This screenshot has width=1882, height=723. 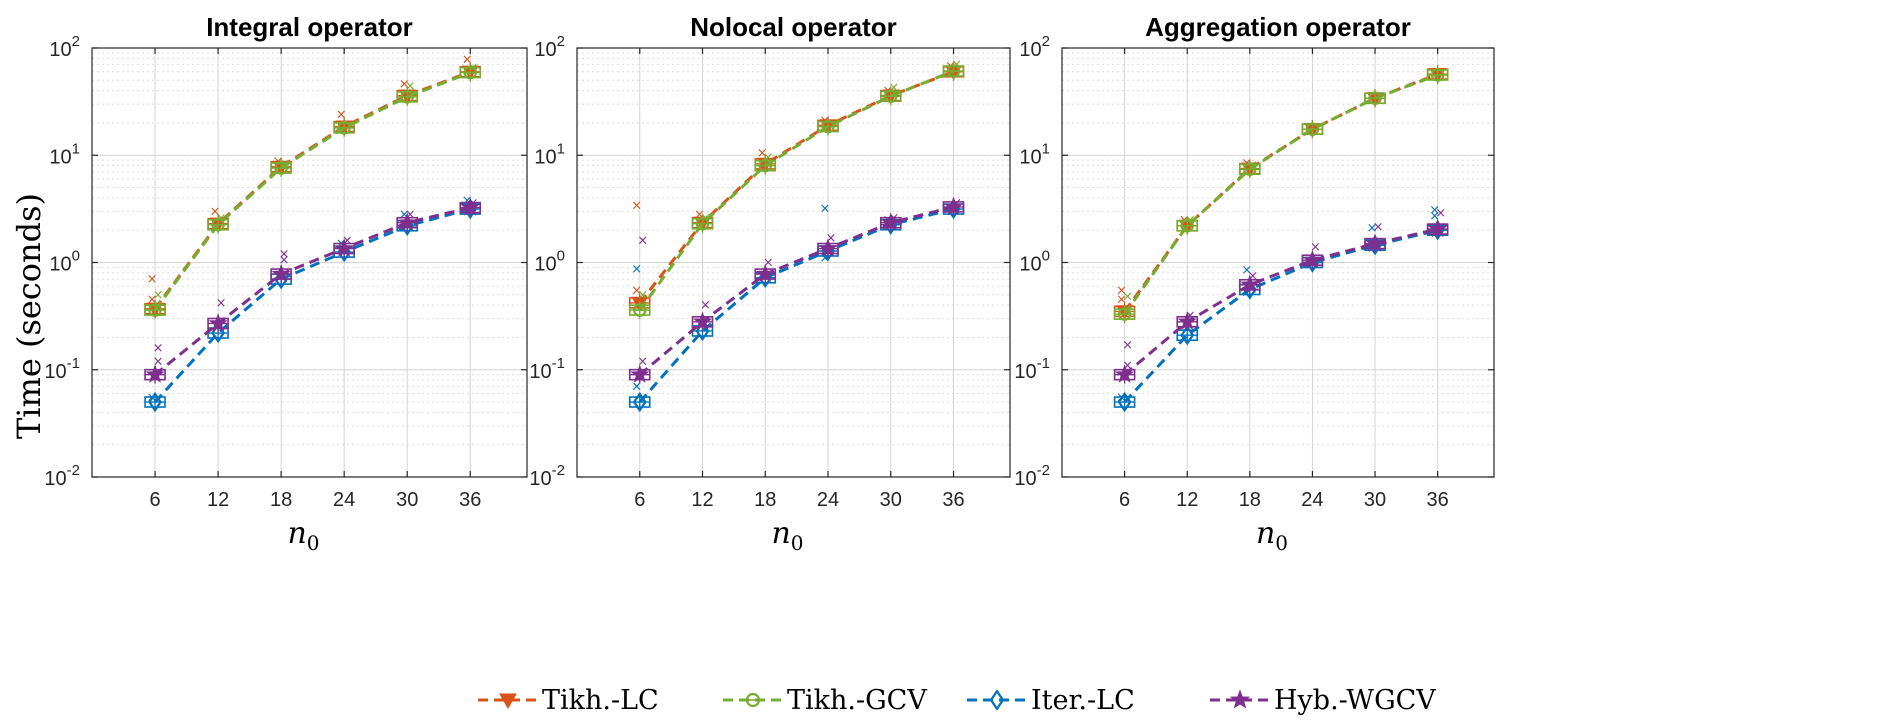 I want to click on y-axis-label: Time (seconds), so click(x=29, y=316).